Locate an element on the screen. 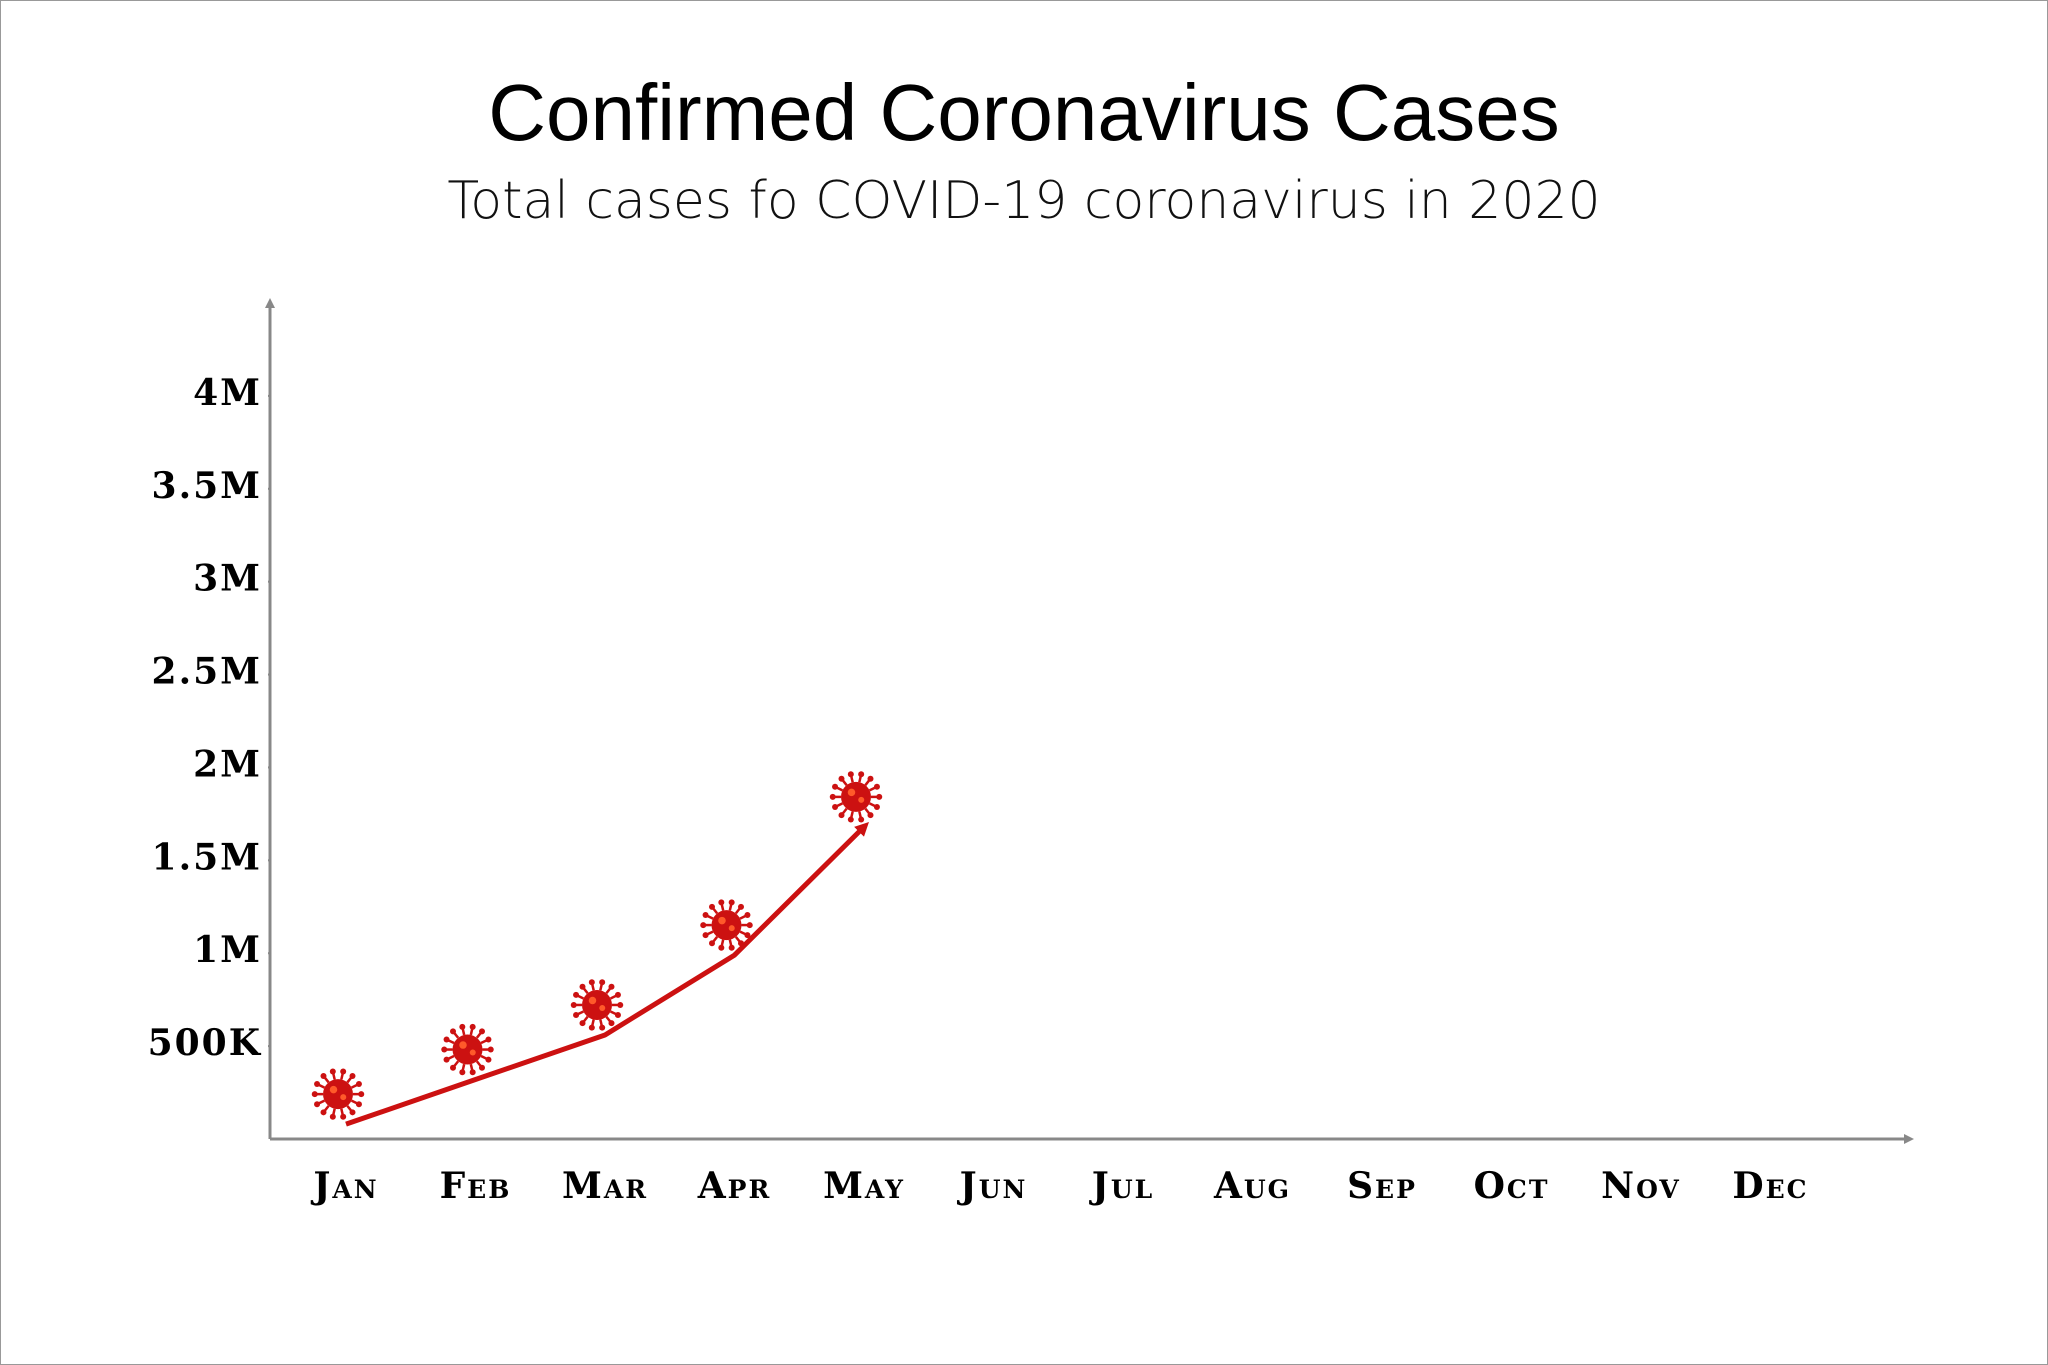  y-tick-label: 1.5M is located at coordinates (207, 857).